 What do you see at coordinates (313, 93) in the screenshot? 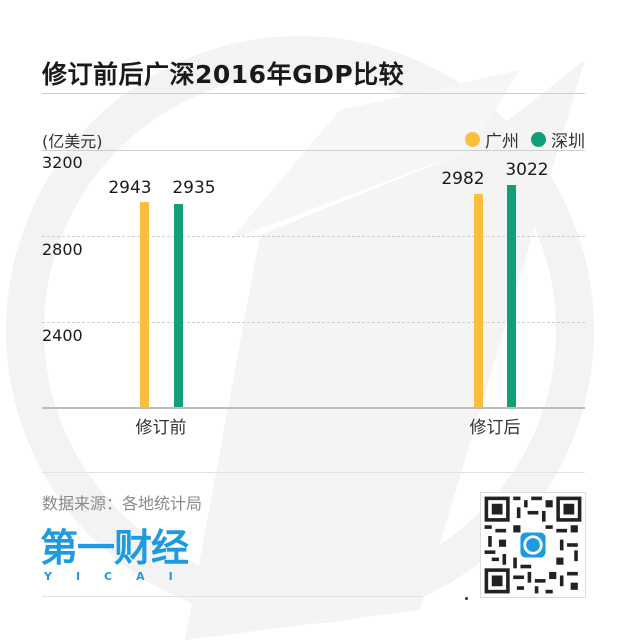
I see `title-divider` at bounding box center [313, 93].